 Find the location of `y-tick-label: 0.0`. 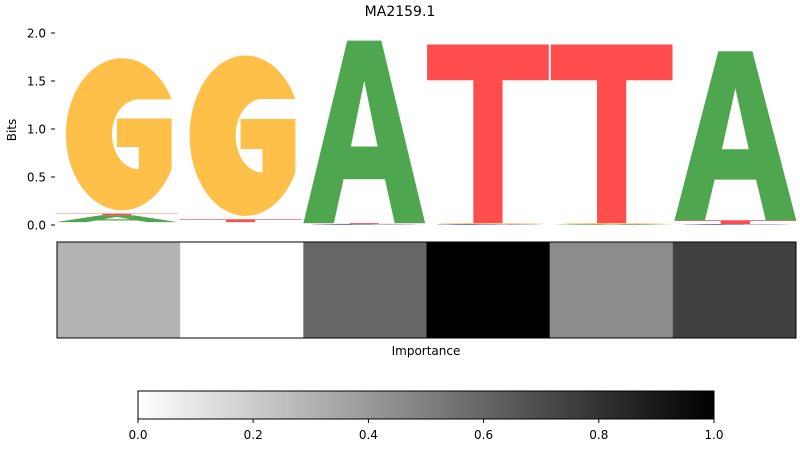

y-tick-label: 0.0 is located at coordinates (36, 226).